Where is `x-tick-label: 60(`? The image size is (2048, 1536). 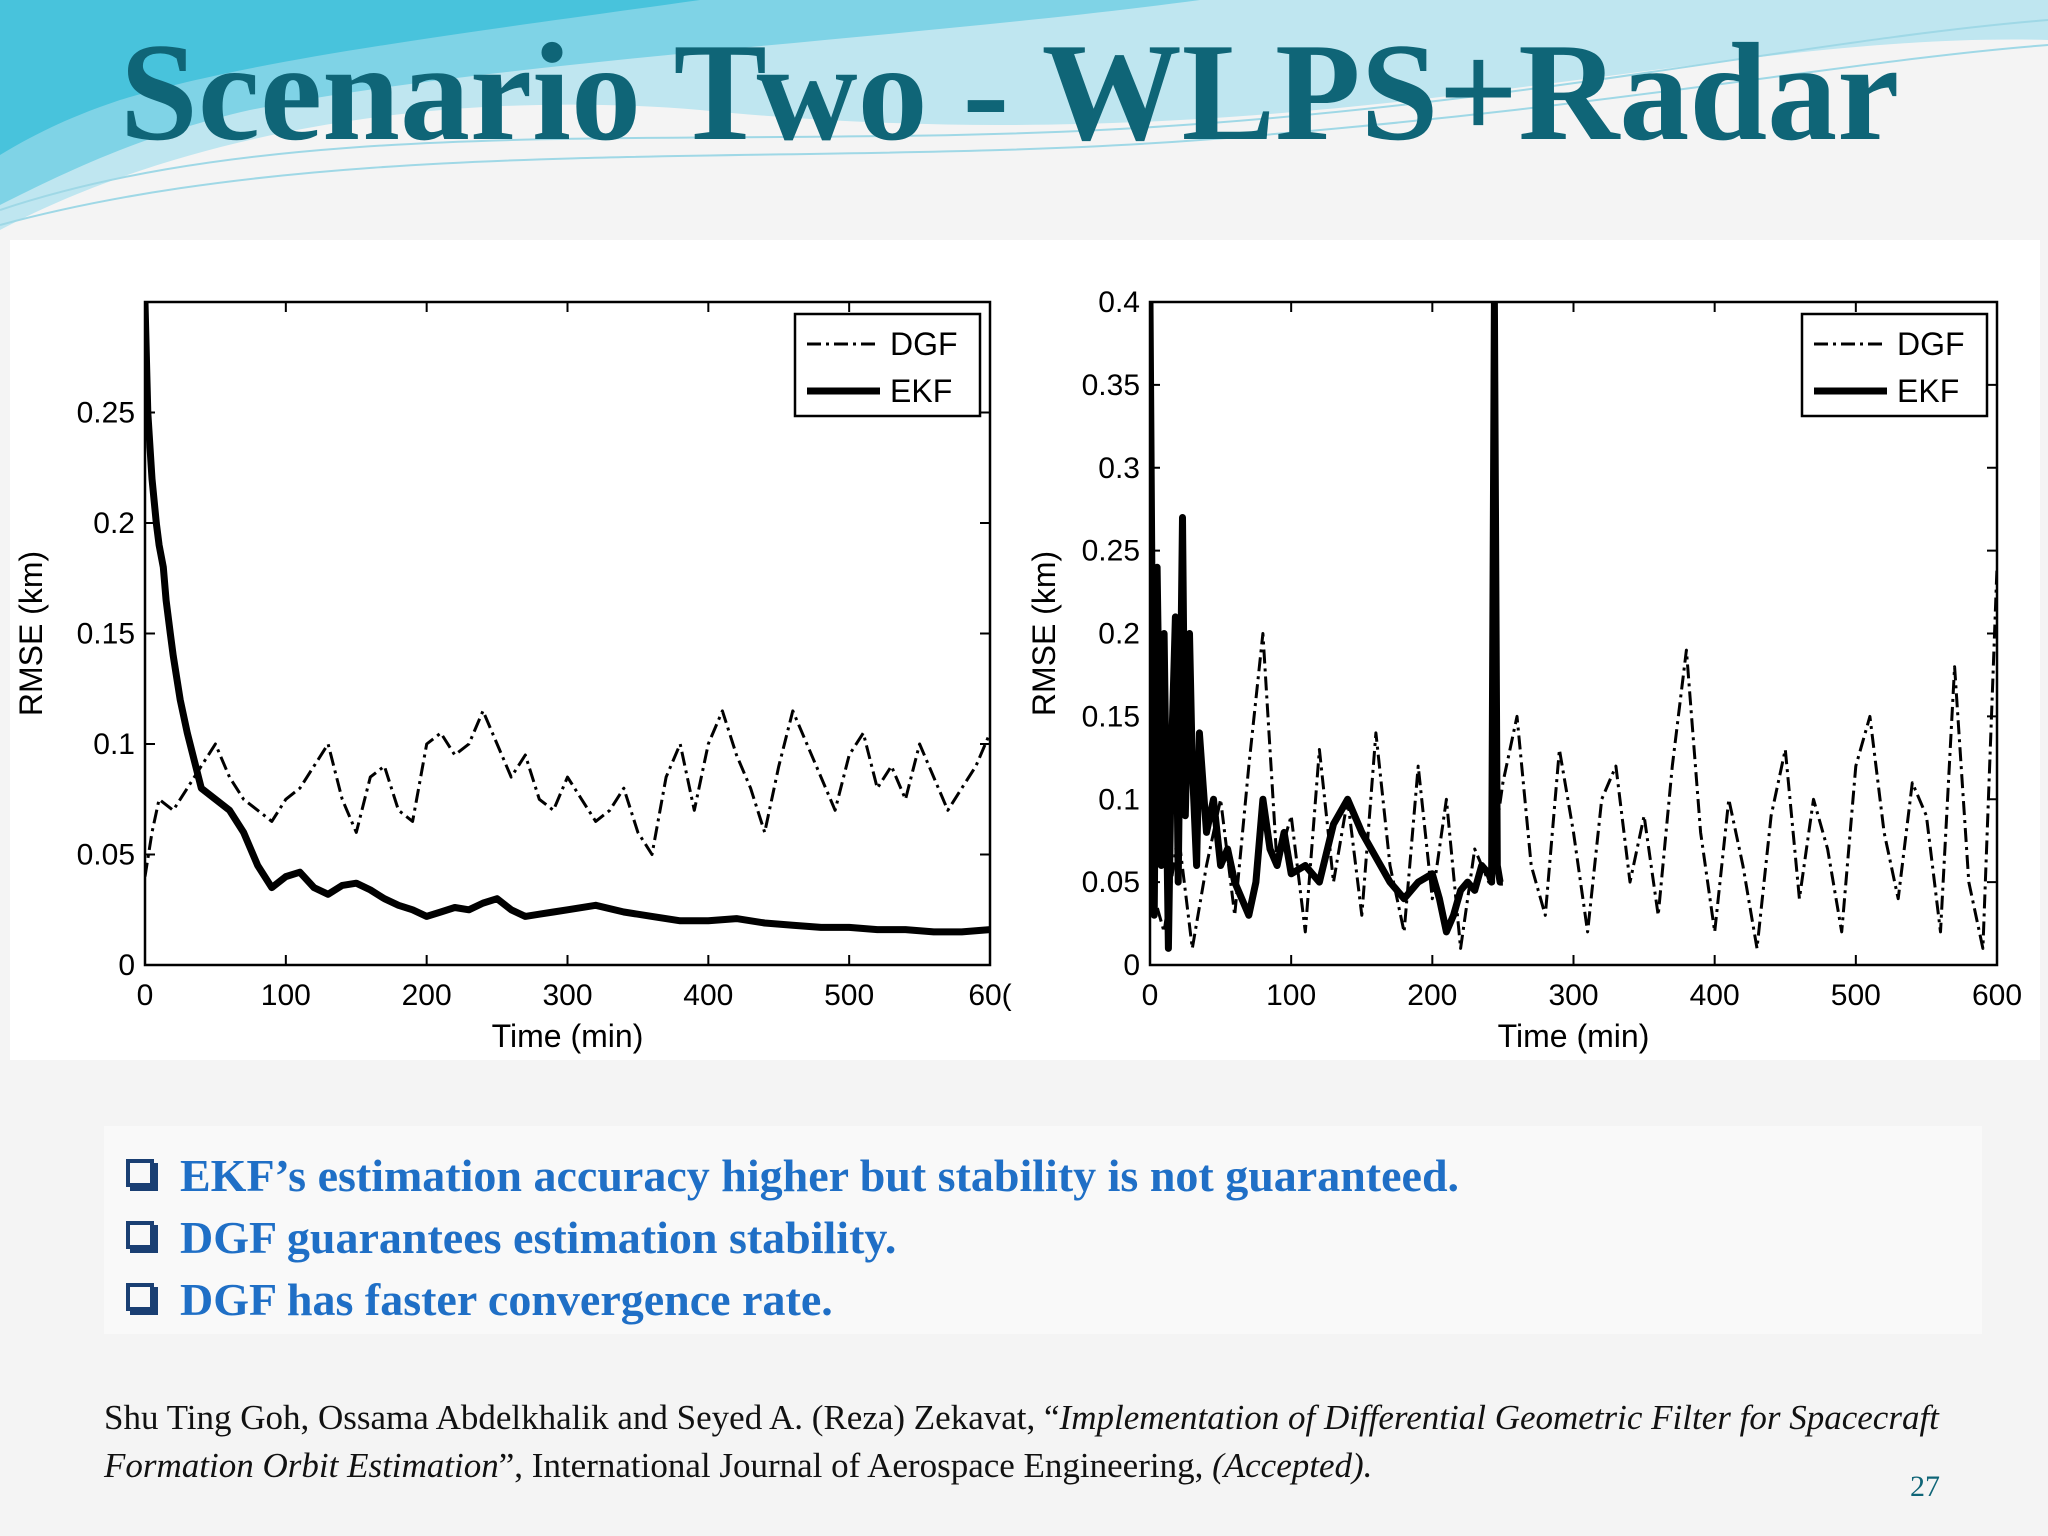 x-tick-label: 60( is located at coordinates (989, 995).